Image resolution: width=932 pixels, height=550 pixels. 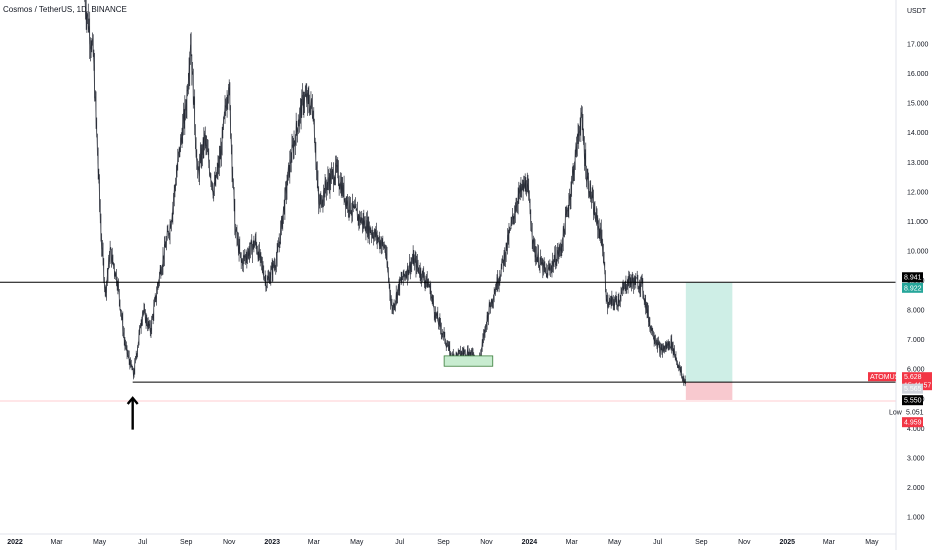 I want to click on price-tag-atomusdt-symbol-bg, so click(x=882, y=377).